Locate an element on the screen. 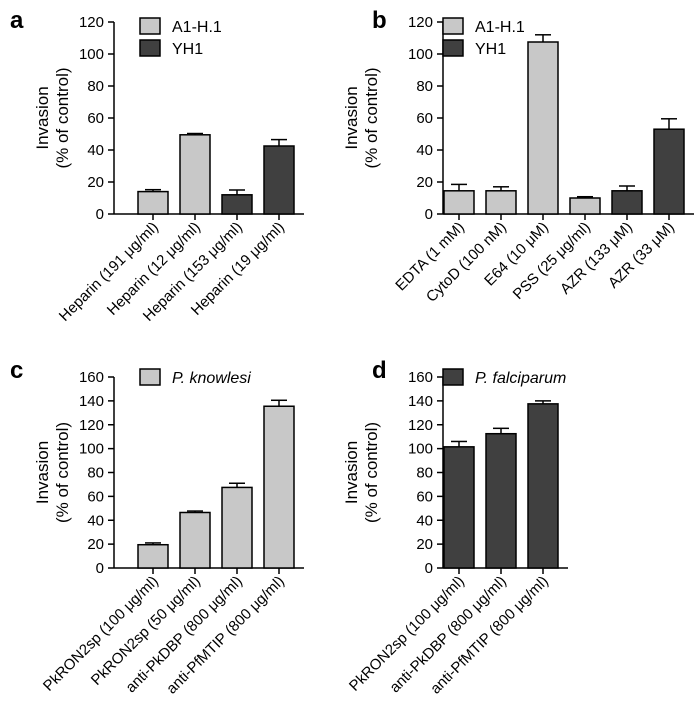 The width and height of the screenshot is (700, 706). legend-label: P. falciparum is located at coordinates (520, 378).